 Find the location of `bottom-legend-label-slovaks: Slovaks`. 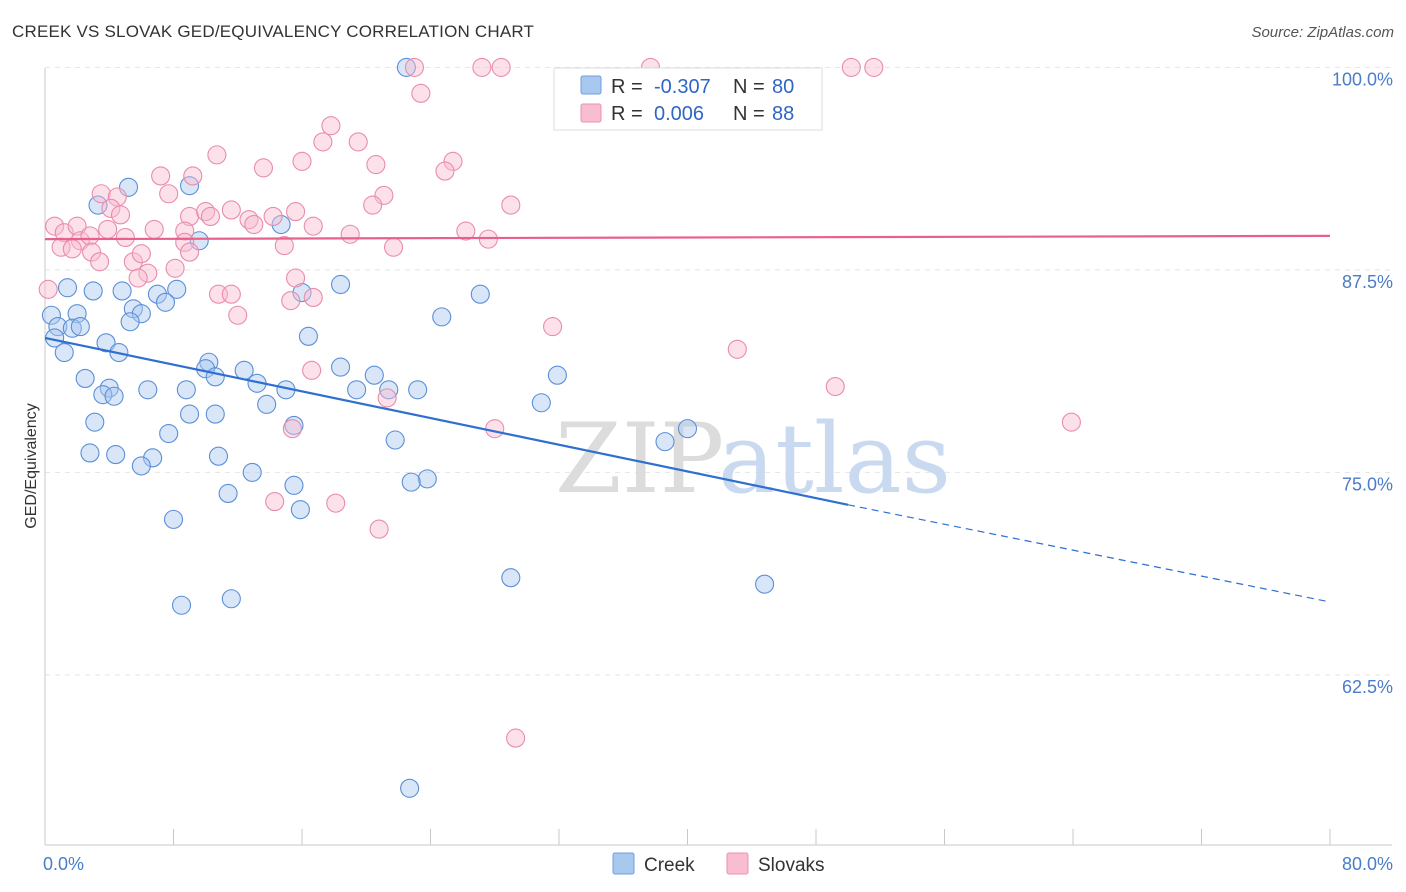

bottom-legend-label-slovaks: Slovaks is located at coordinates (791, 865).